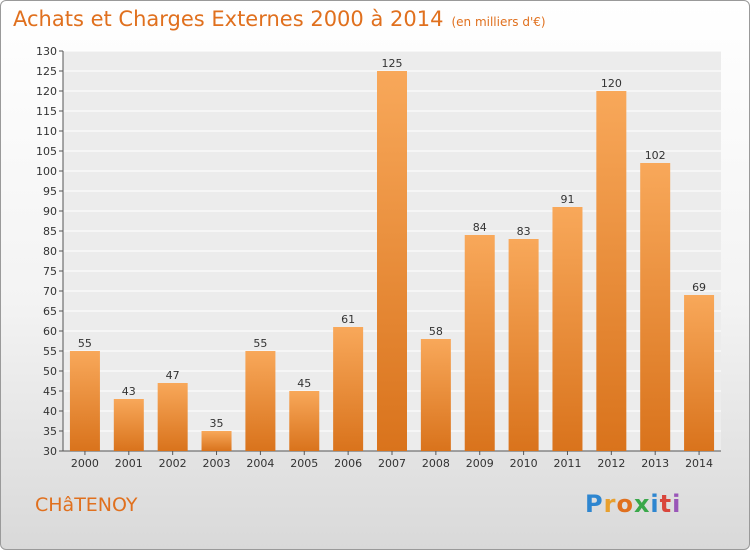  What do you see at coordinates (50, 451) in the screenshot?
I see `y-tick-label: 30` at bounding box center [50, 451].